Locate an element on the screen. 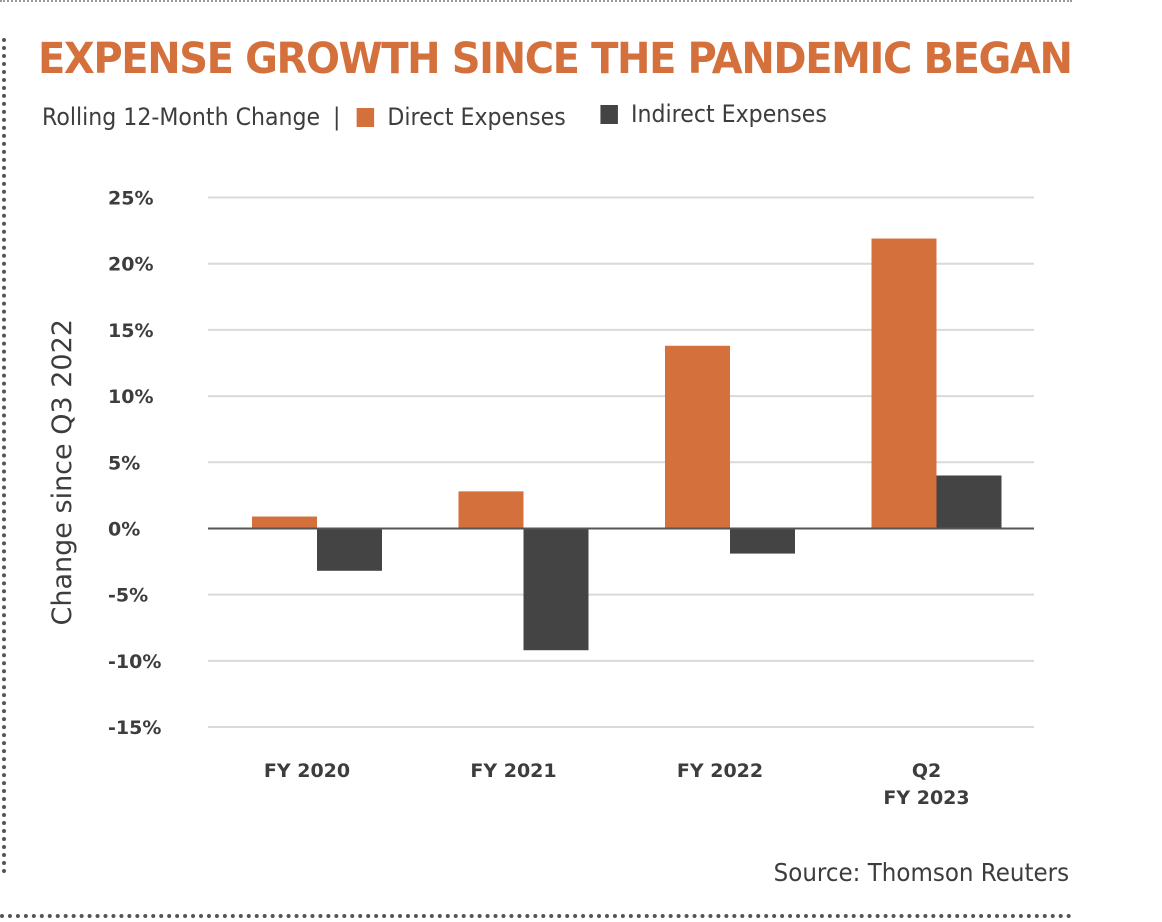 This screenshot has height=922, width=1162. y-tick-label: 20% is located at coordinates (130, 265).